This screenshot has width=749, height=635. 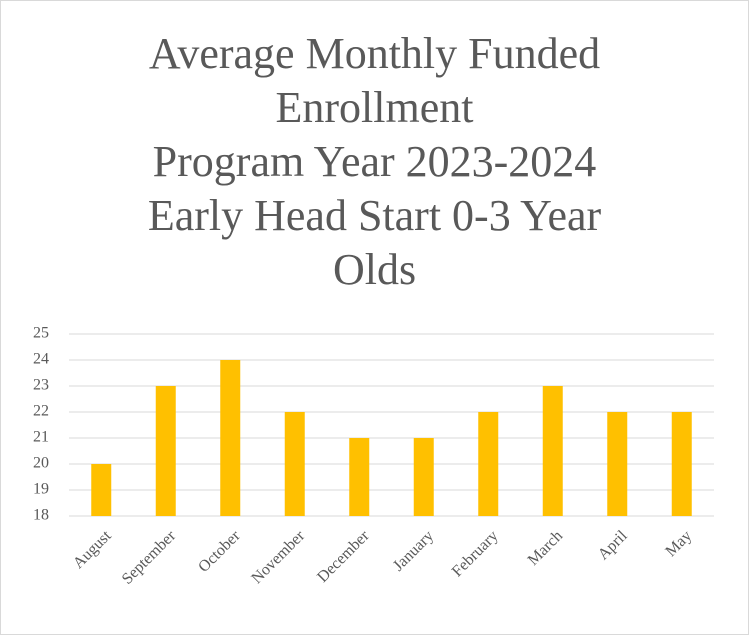 I want to click on x-tick-label: December, so click(x=343, y=556).